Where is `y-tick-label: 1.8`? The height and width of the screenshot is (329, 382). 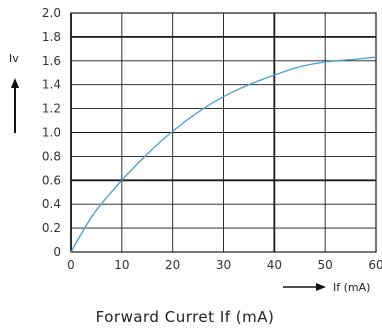 y-tick-label: 1.8 is located at coordinates (51, 37).